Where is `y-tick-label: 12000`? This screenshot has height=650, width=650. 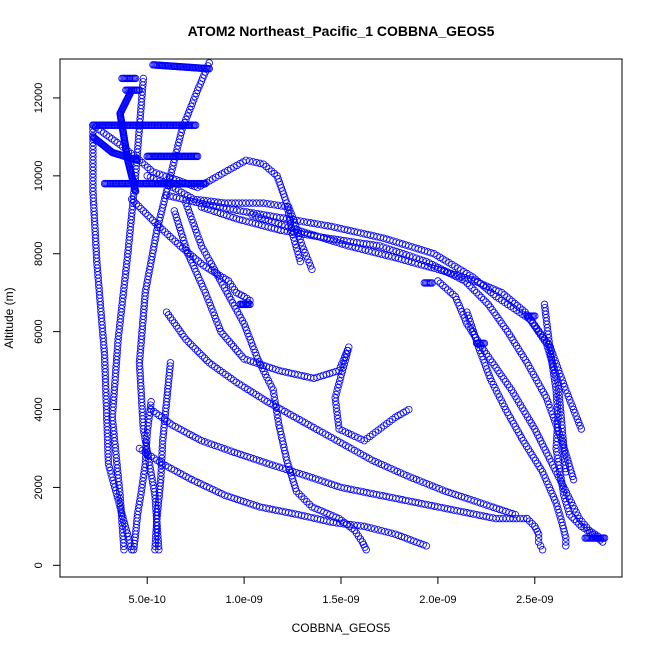
y-tick-label: 12000 is located at coordinates (39, 98).